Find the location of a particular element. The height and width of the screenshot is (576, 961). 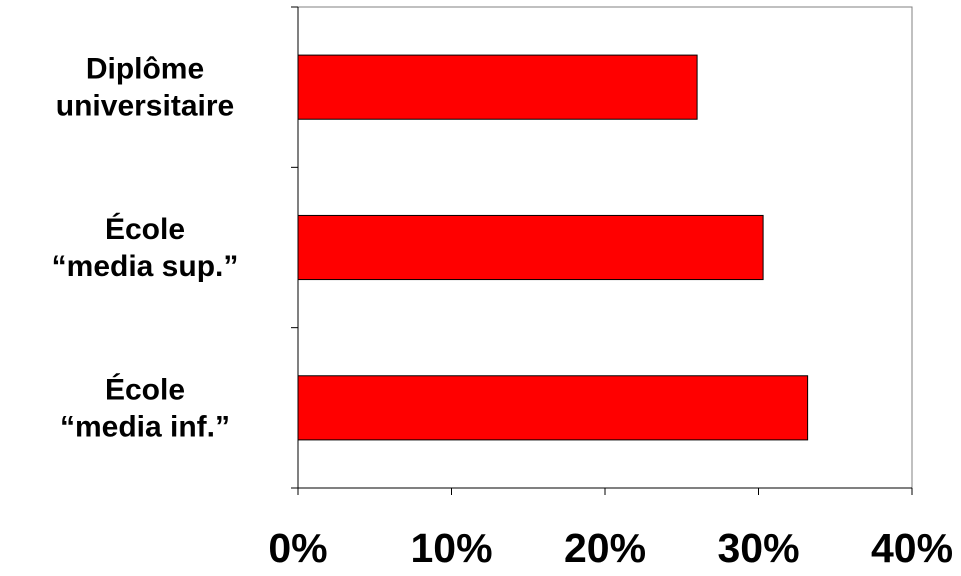

x-ticks is located at coordinates (605, 491).